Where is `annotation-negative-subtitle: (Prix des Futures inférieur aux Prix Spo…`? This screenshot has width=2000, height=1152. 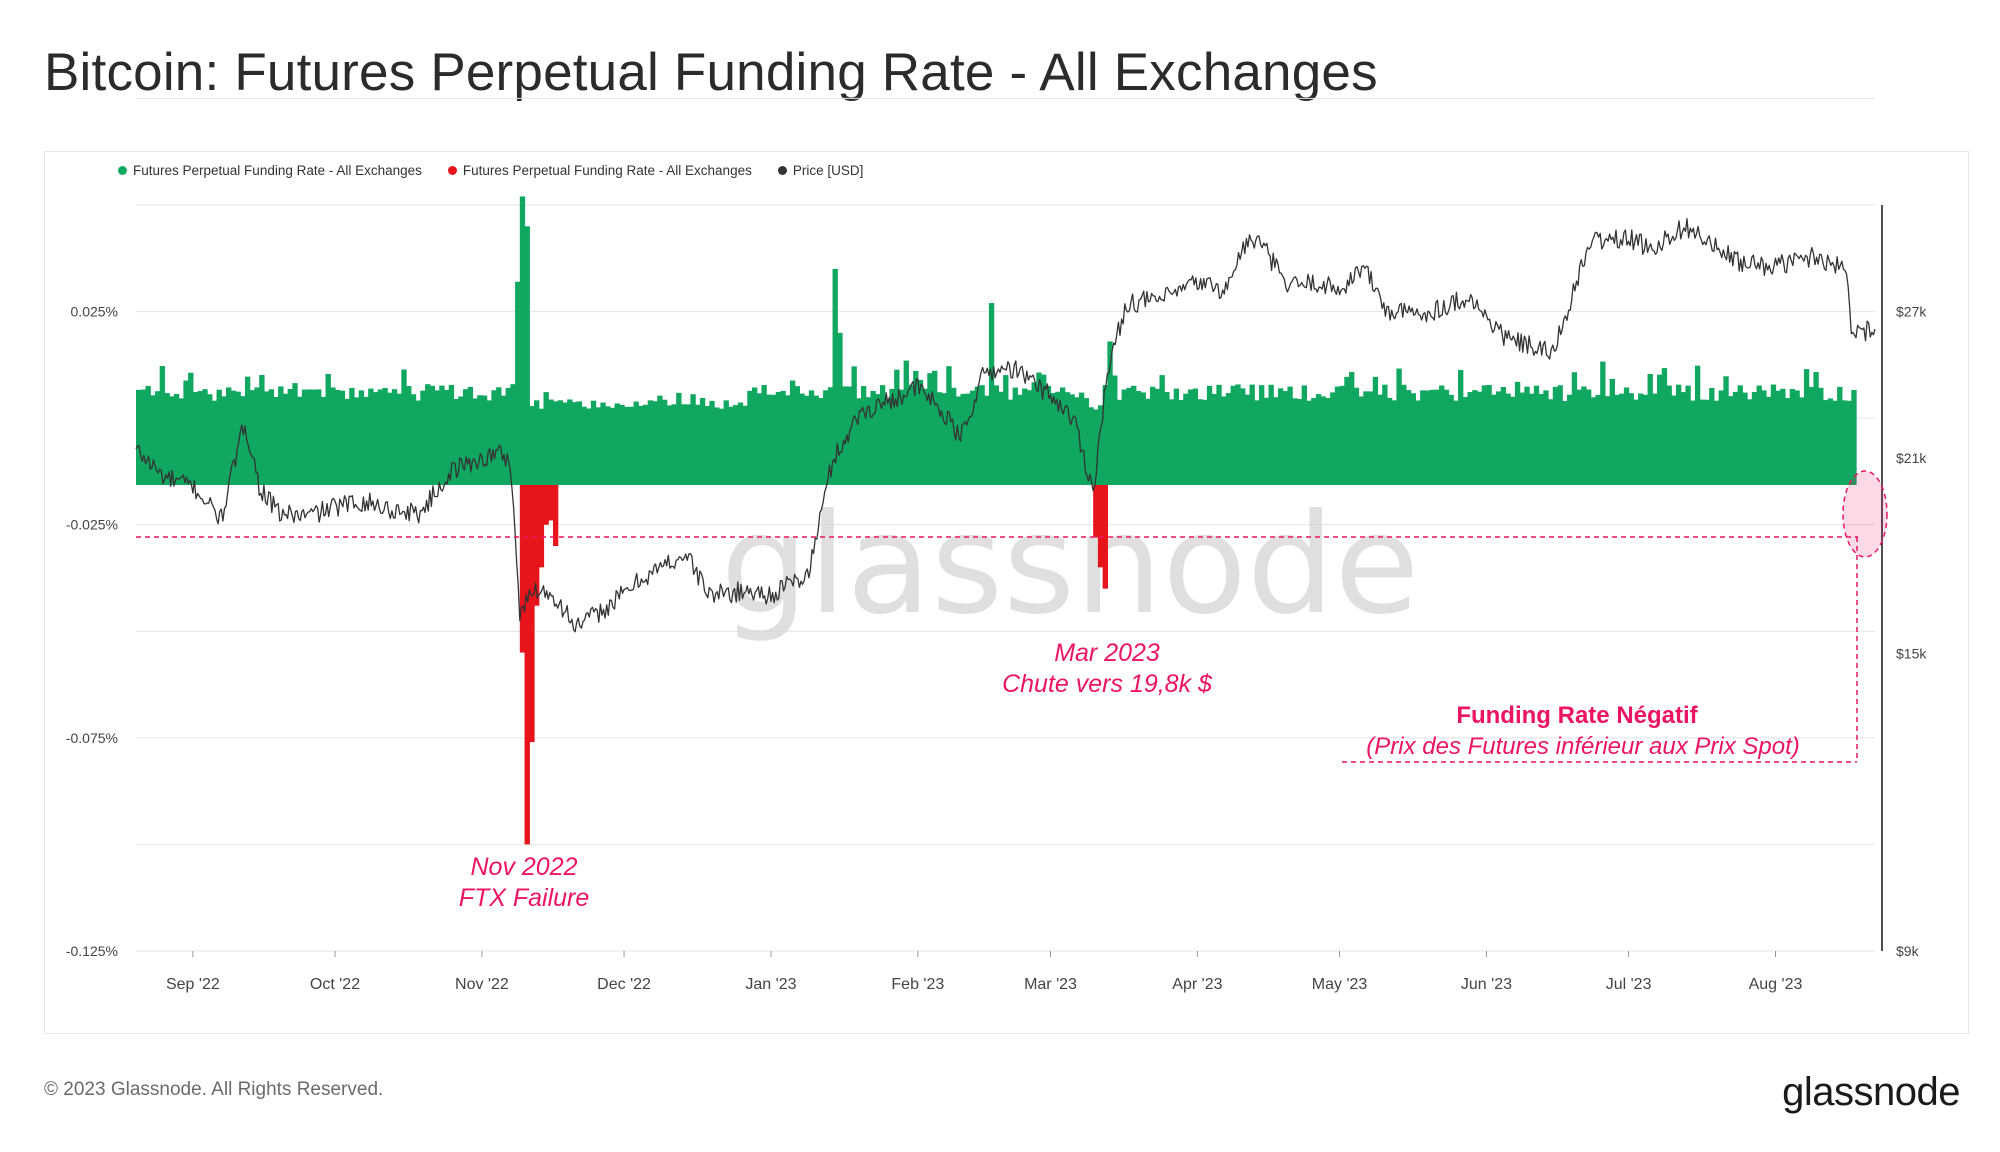
annotation-negative-subtitle: (Prix des Futures inférieur aux Prix Spo… is located at coordinates (1583, 746).